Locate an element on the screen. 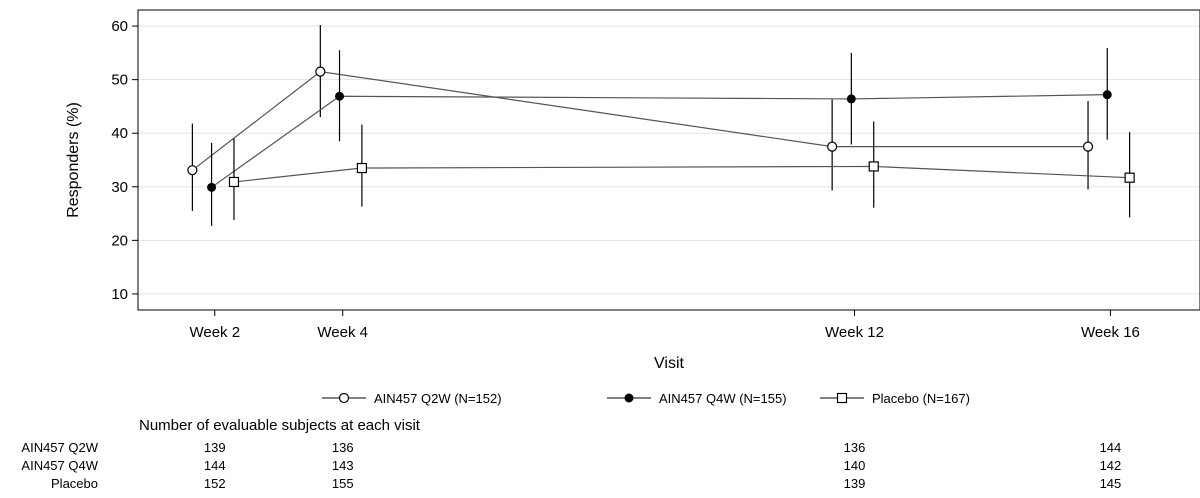 This screenshot has width=1200, height=498. legend-item-2: Placebo (N=167) is located at coordinates (895, 398).